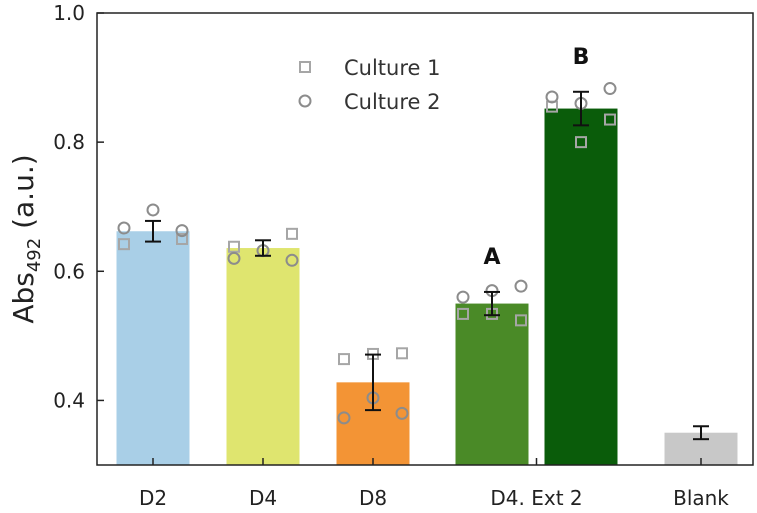 The width and height of the screenshot is (757, 513). I want to click on y-tick-label: 0.4, so click(69, 400).